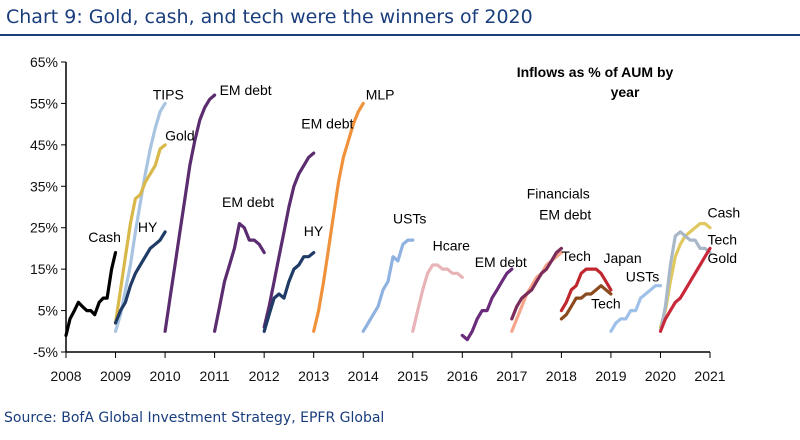  What do you see at coordinates (44, 145) in the screenshot?
I see `y-tick-label: 45%` at bounding box center [44, 145].